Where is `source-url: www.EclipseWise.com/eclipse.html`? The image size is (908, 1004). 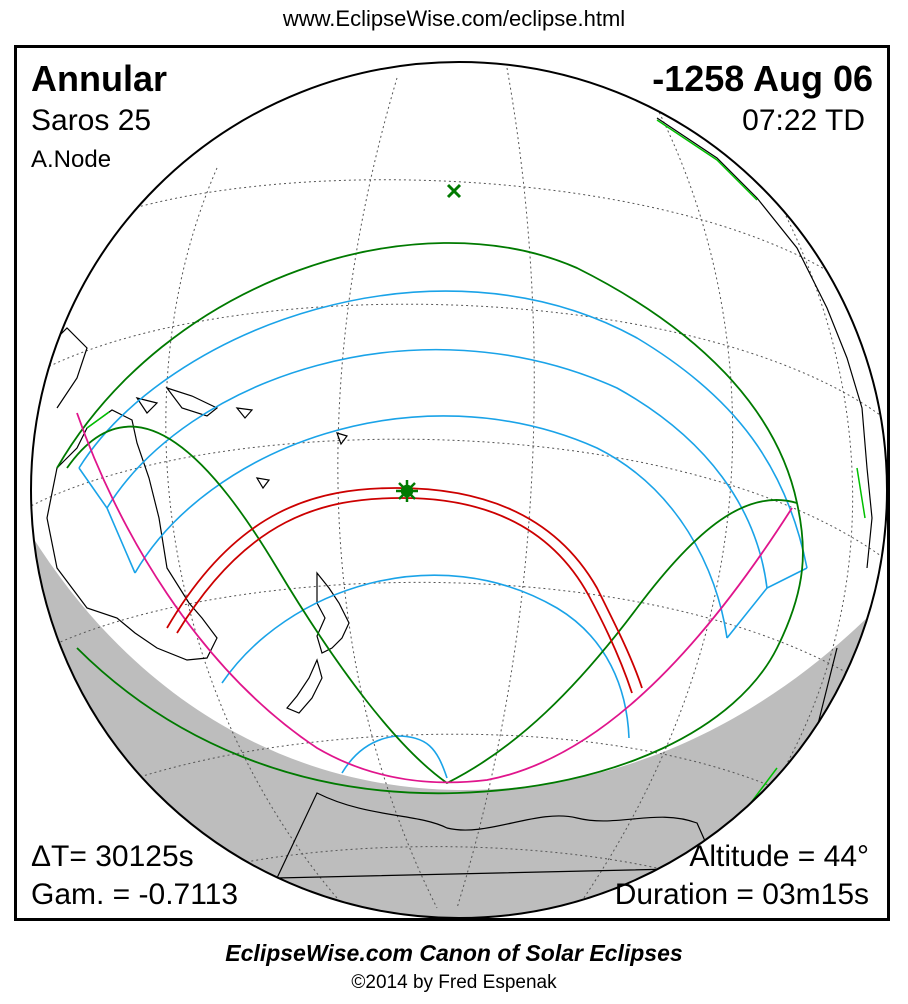 source-url: www.EclipseWise.com/eclipse.html is located at coordinates (454, 18).